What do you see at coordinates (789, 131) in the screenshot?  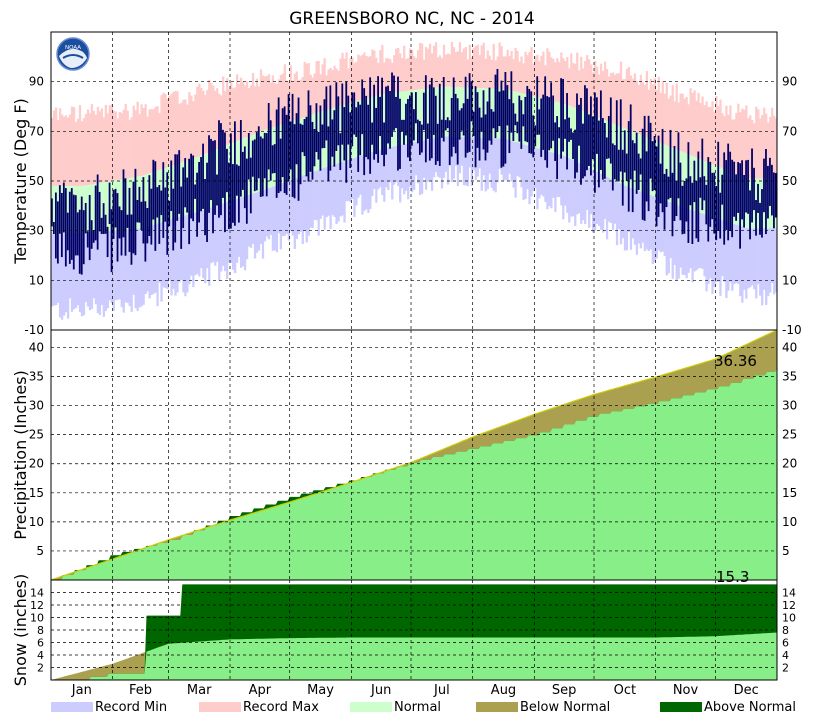 I see `y-tick-label-right: 70` at bounding box center [789, 131].